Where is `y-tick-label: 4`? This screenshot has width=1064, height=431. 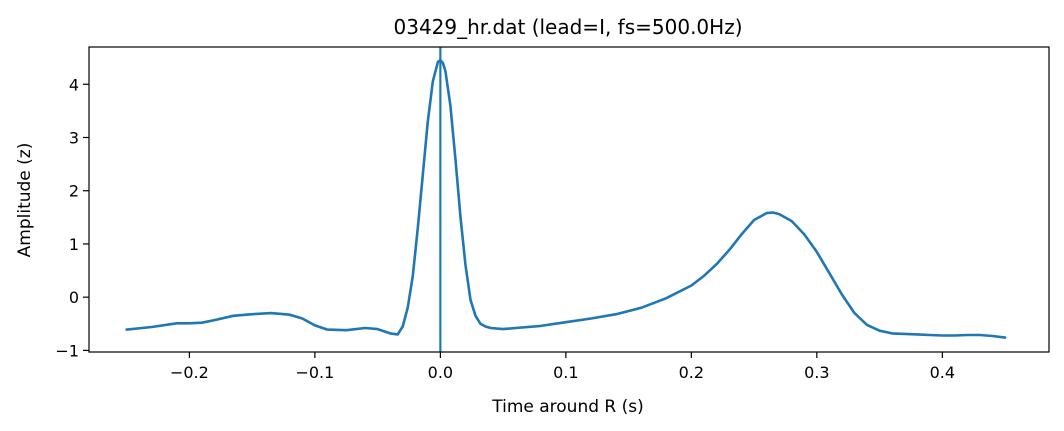
y-tick-label: 4 is located at coordinates (74, 84).